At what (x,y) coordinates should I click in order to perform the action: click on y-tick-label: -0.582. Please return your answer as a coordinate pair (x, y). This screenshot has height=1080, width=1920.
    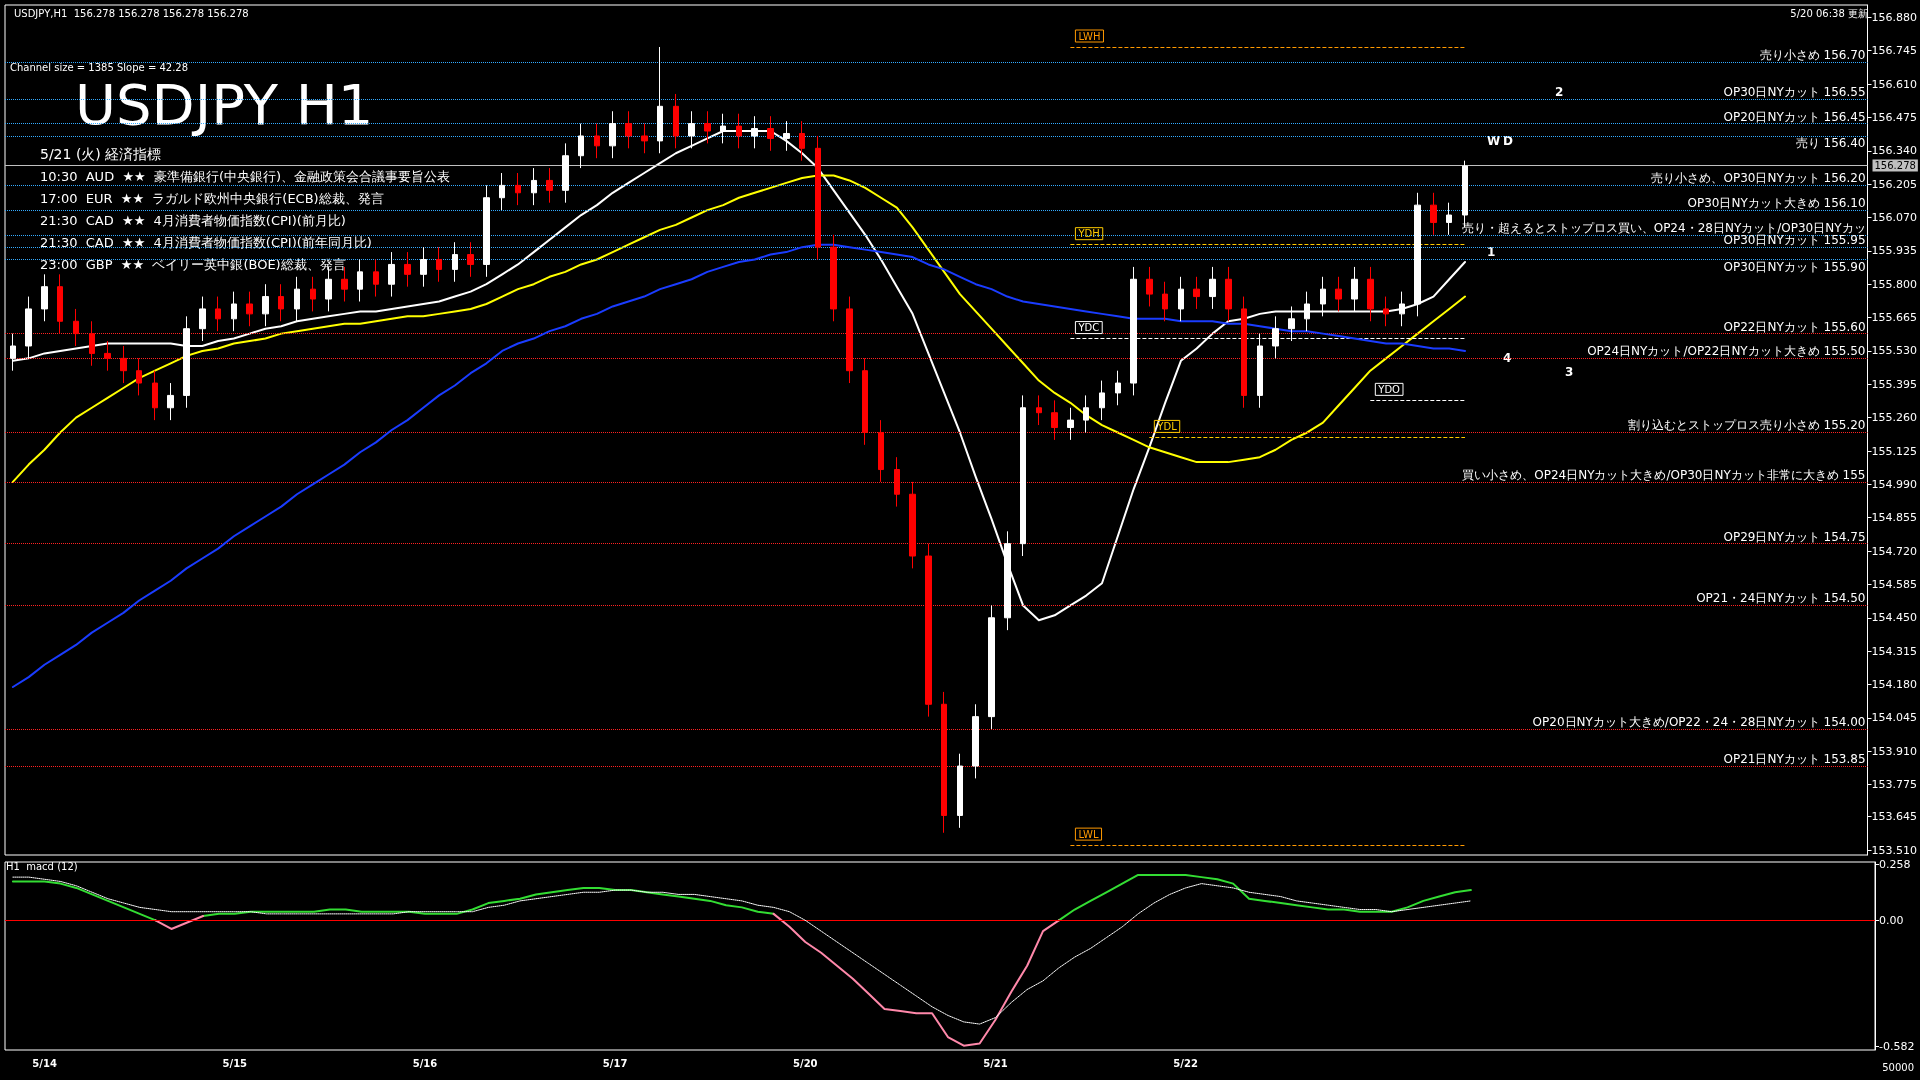
    Looking at the image, I should click on (1897, 1046).